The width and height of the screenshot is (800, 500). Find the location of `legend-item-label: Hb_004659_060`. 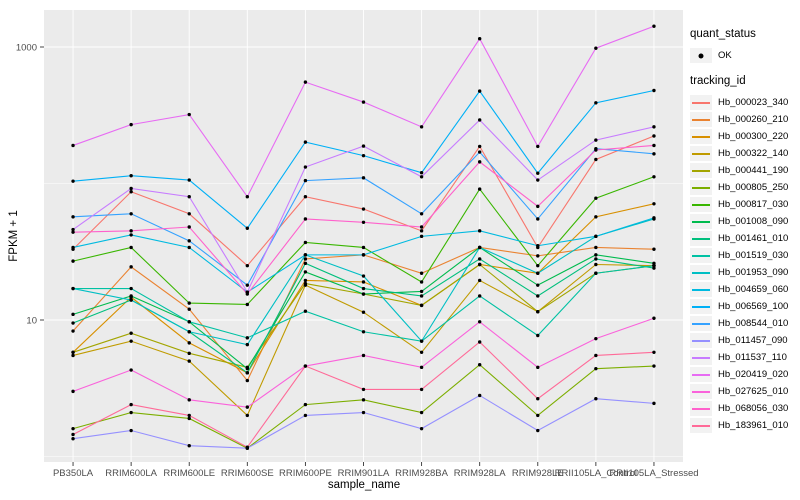

legend-item-label: Hb_004659_060 is located at coordinates (753, 289).